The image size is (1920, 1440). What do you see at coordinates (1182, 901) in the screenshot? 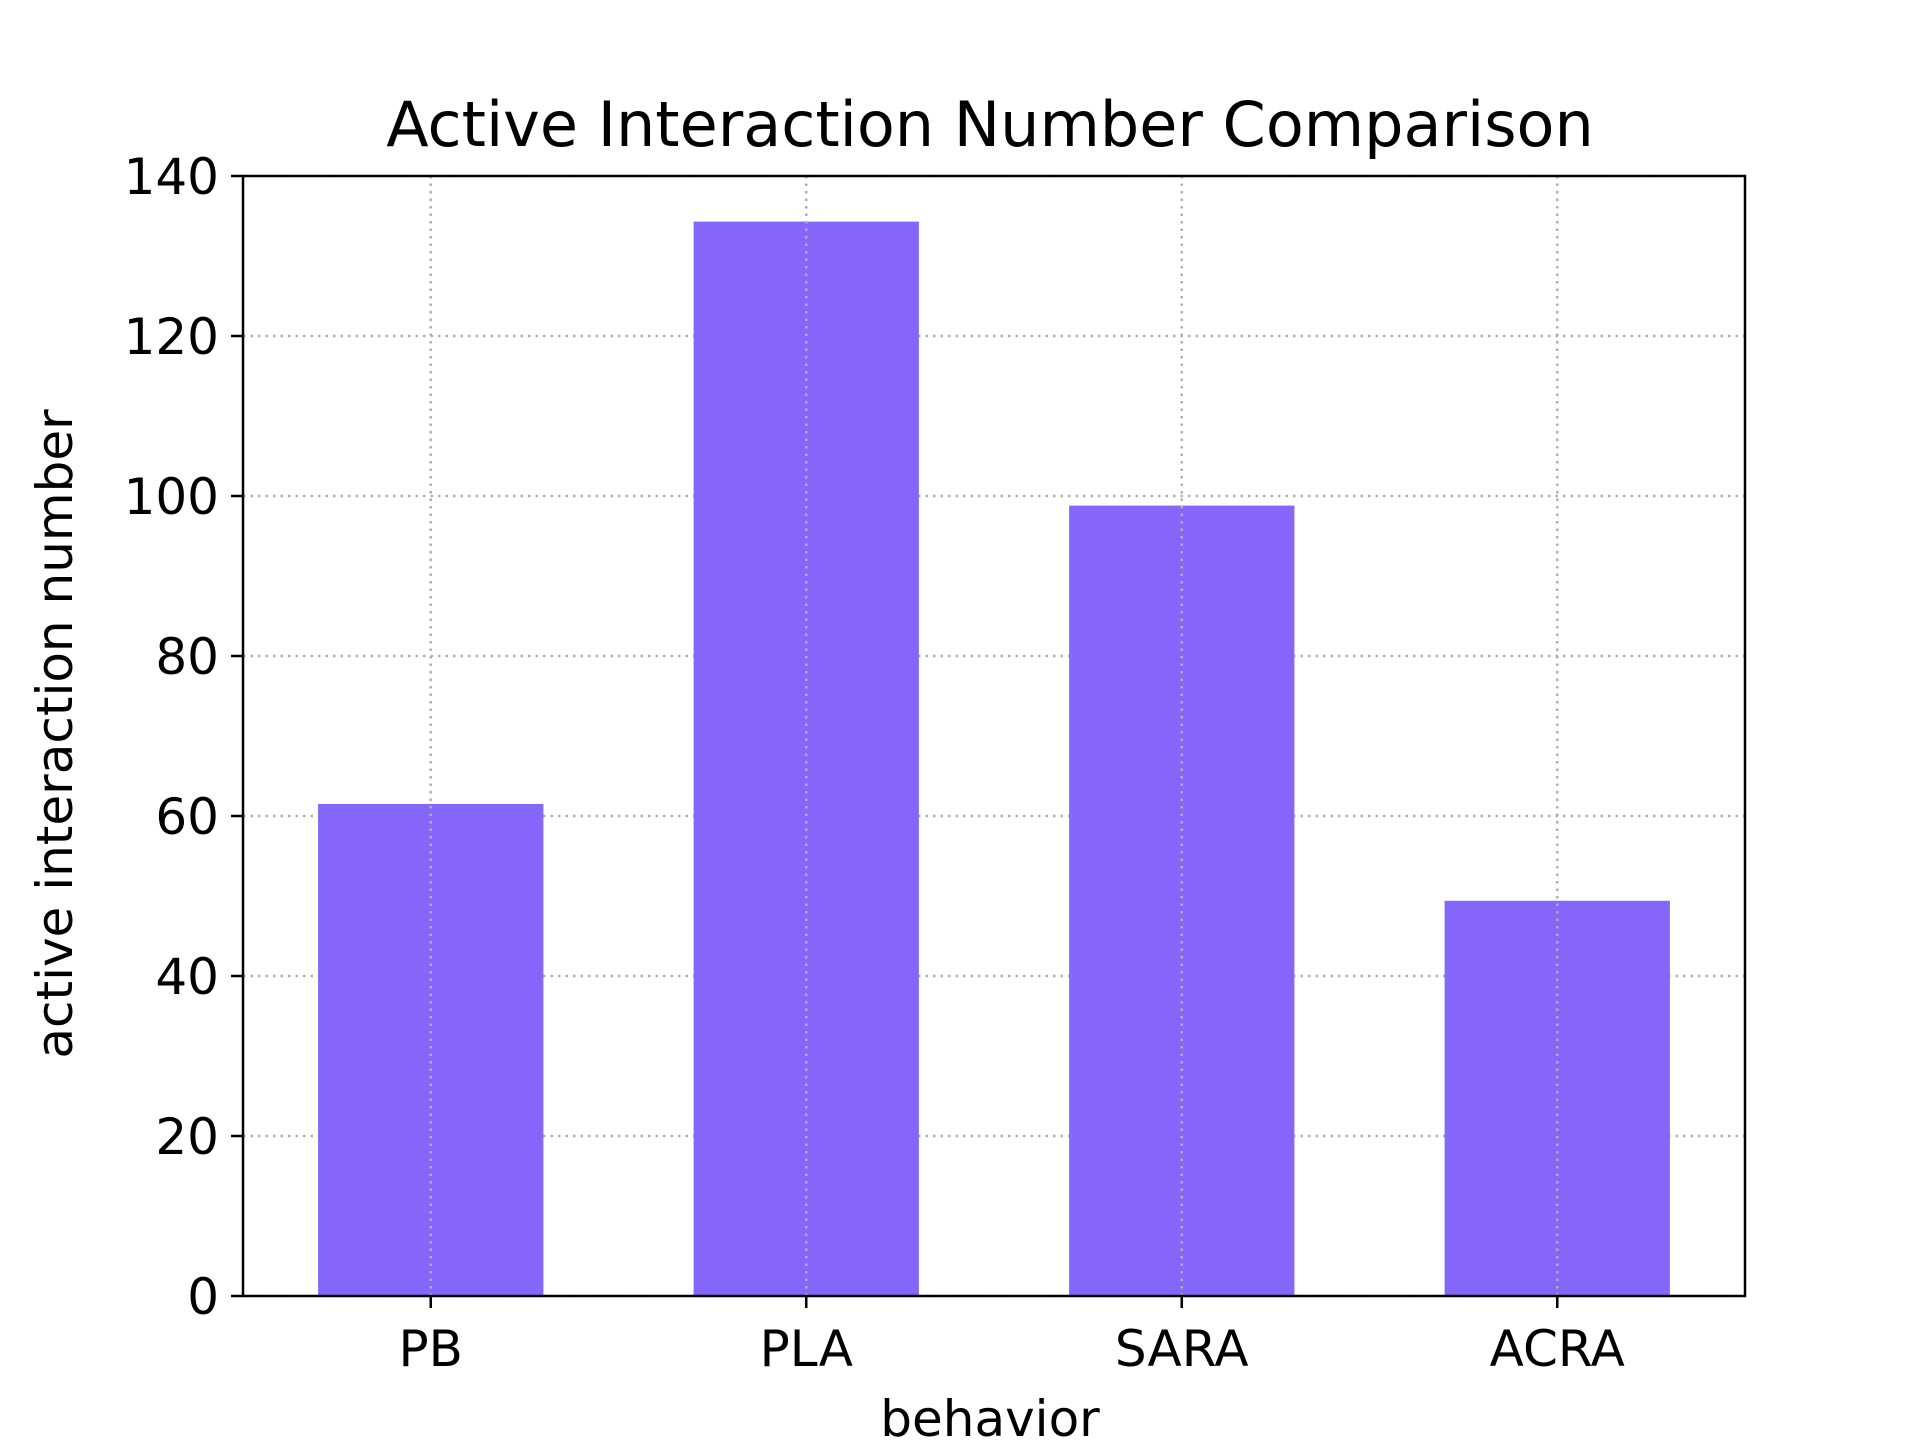
I see `bar-sara` at bounding box center [1182, 901].